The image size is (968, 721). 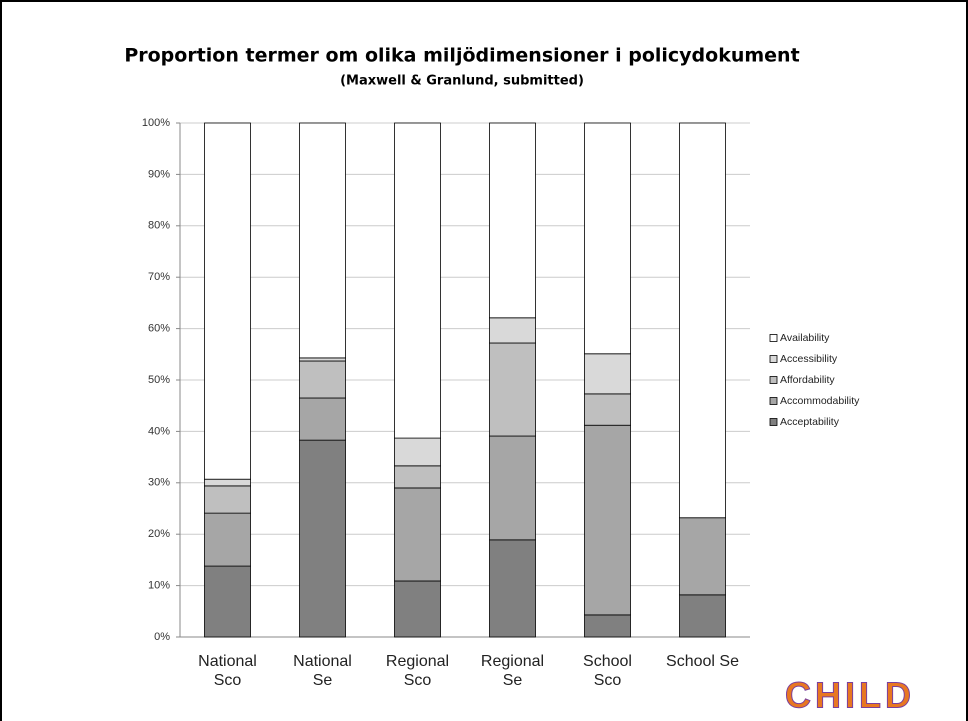 What do you see at coordinates (159, 380) in the screenshot?
I see `y-tick-label: 50%` at bounding box center [159, 380].